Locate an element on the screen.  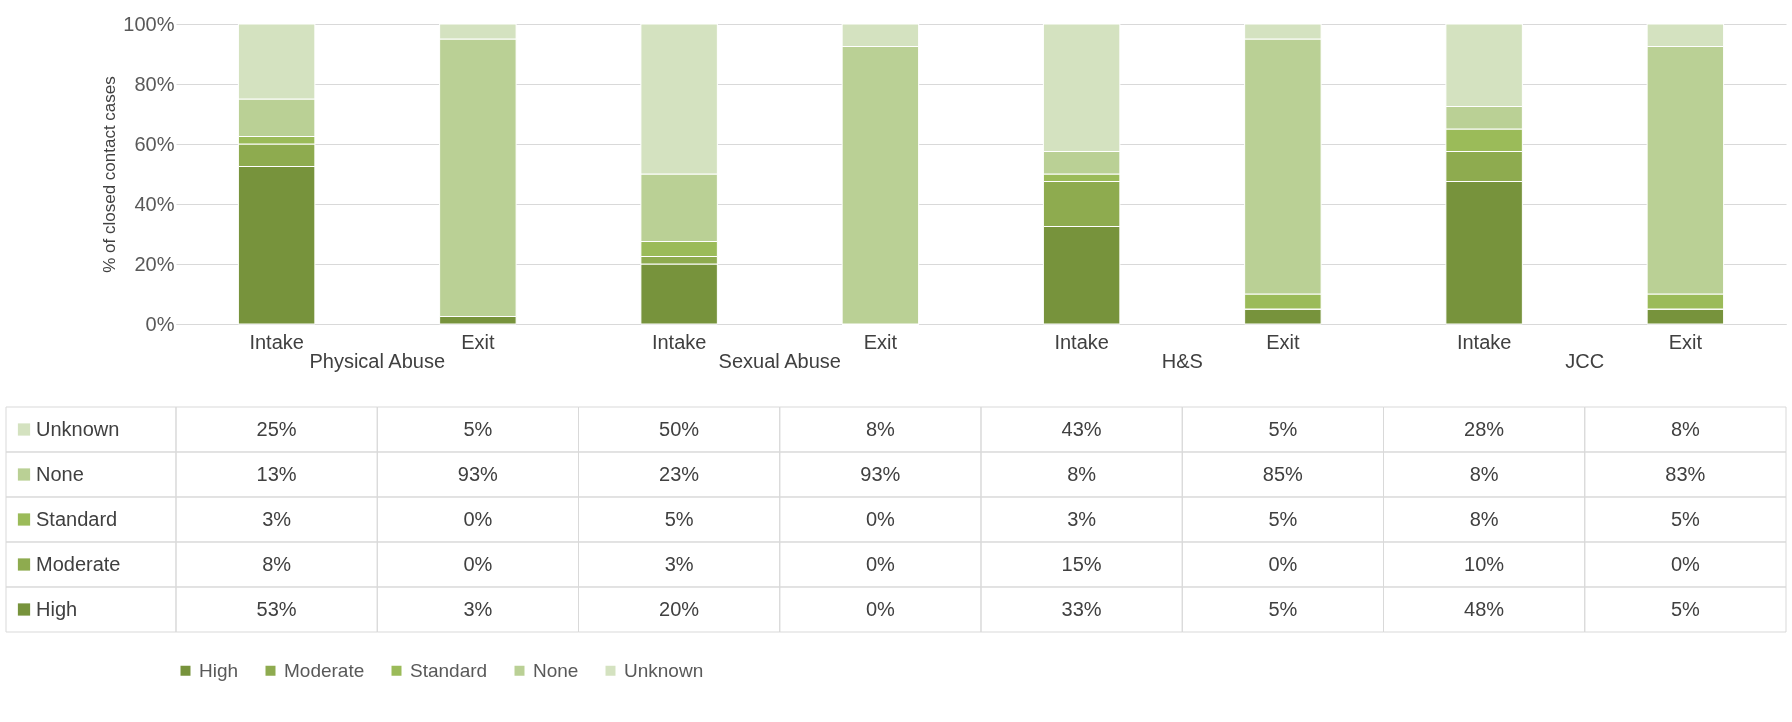
y-tick-label: 20% is located at coordinates (154, 263).